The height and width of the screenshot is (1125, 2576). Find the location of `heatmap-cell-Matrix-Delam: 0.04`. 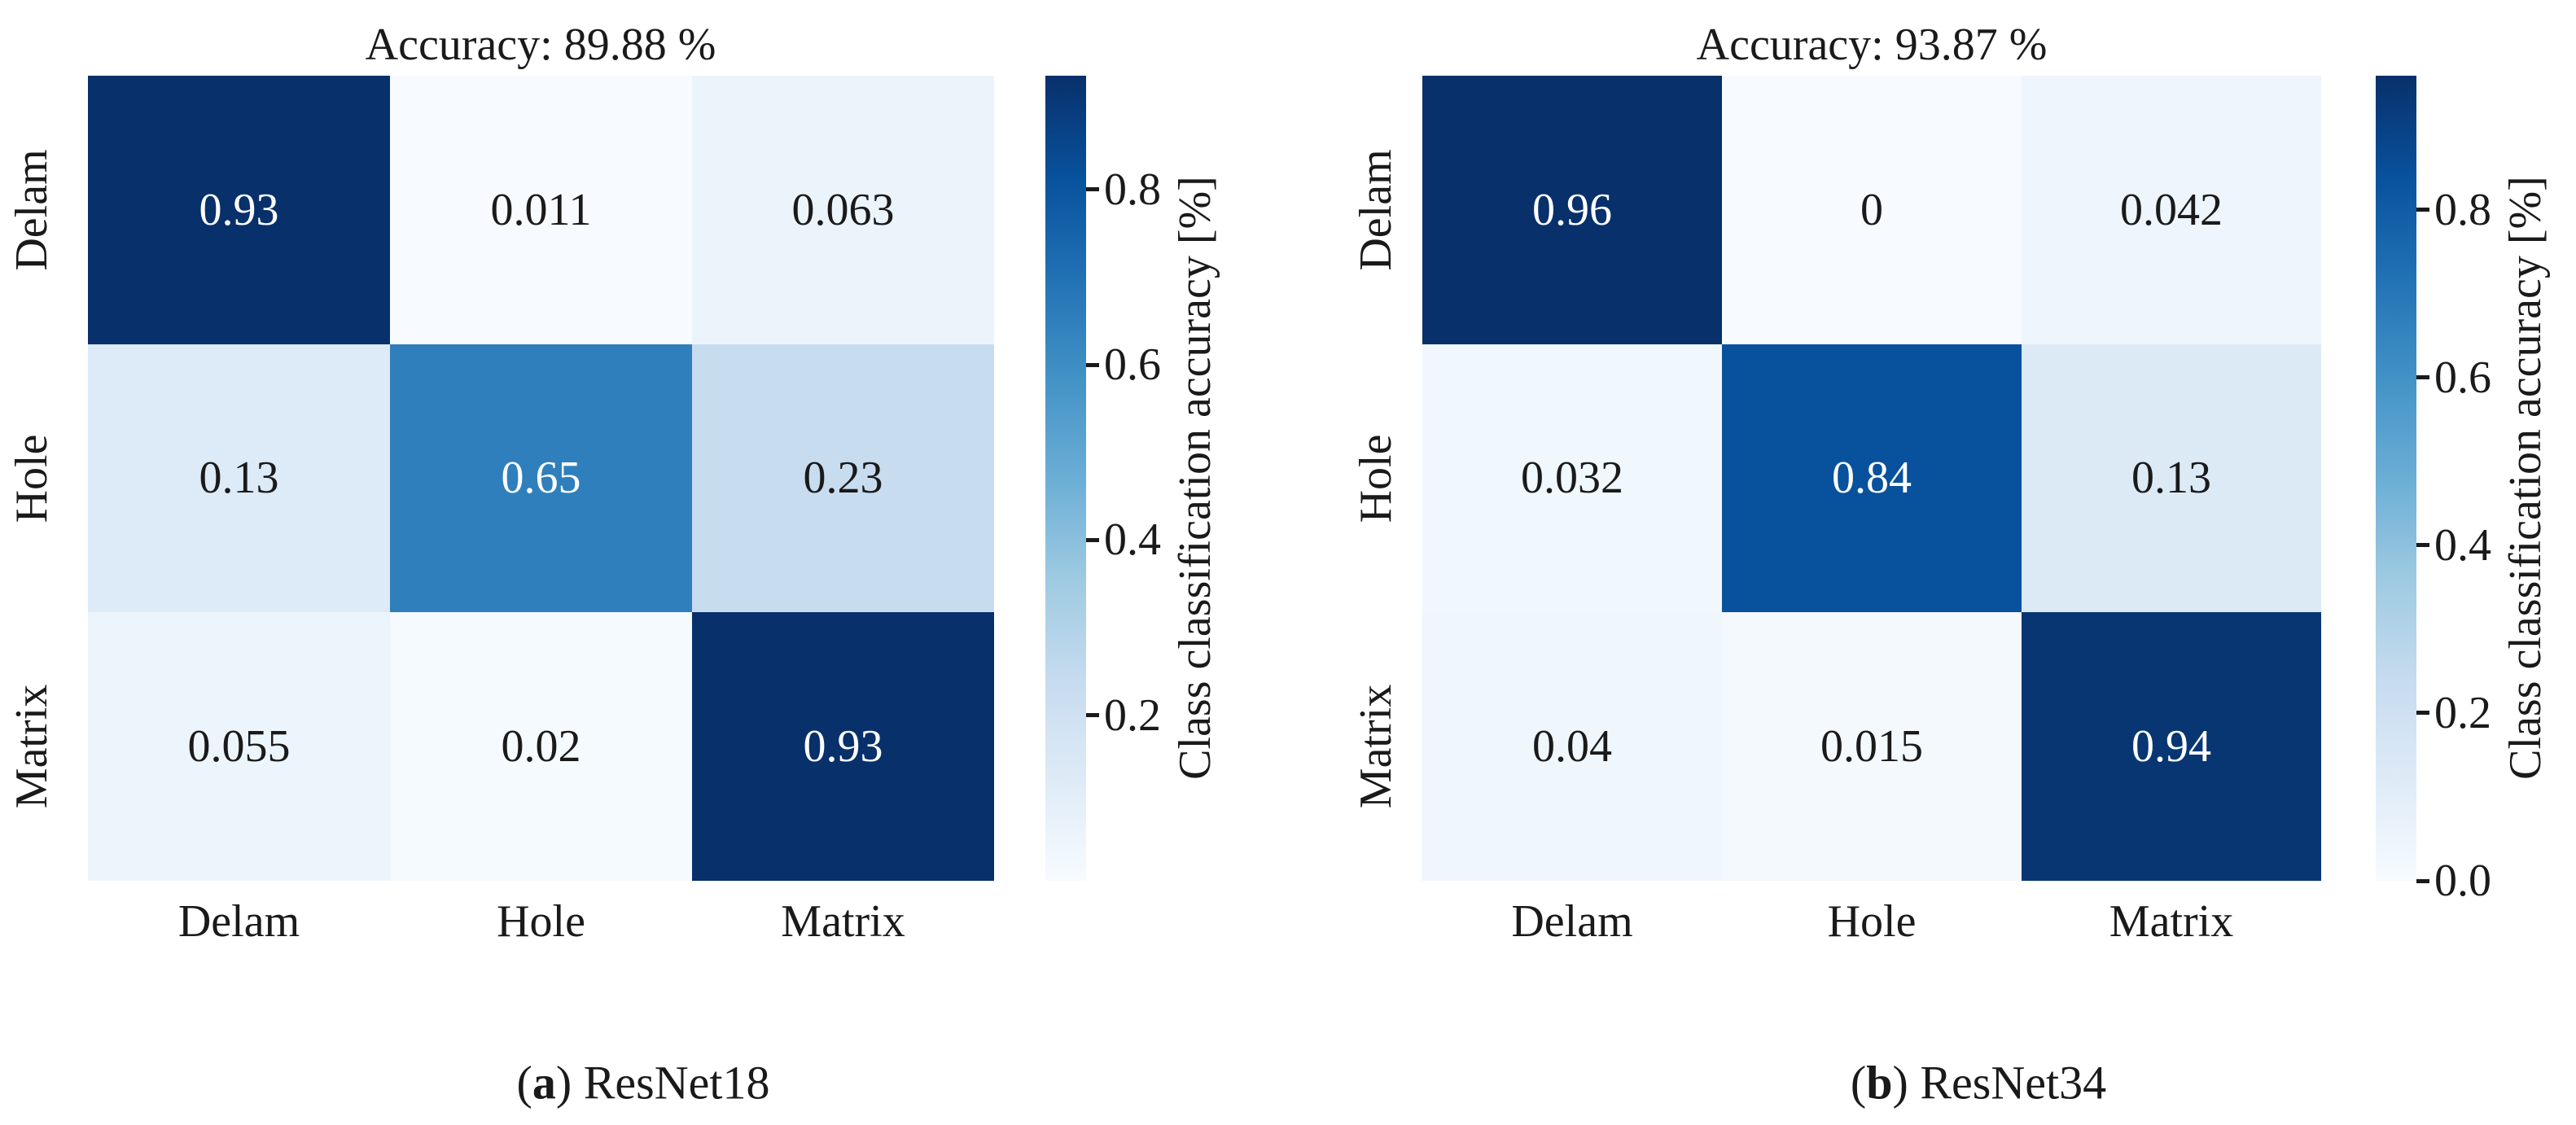

heatmap-cell-Matrix-Delam: 0.04 is located at coordinates (1572, 746).